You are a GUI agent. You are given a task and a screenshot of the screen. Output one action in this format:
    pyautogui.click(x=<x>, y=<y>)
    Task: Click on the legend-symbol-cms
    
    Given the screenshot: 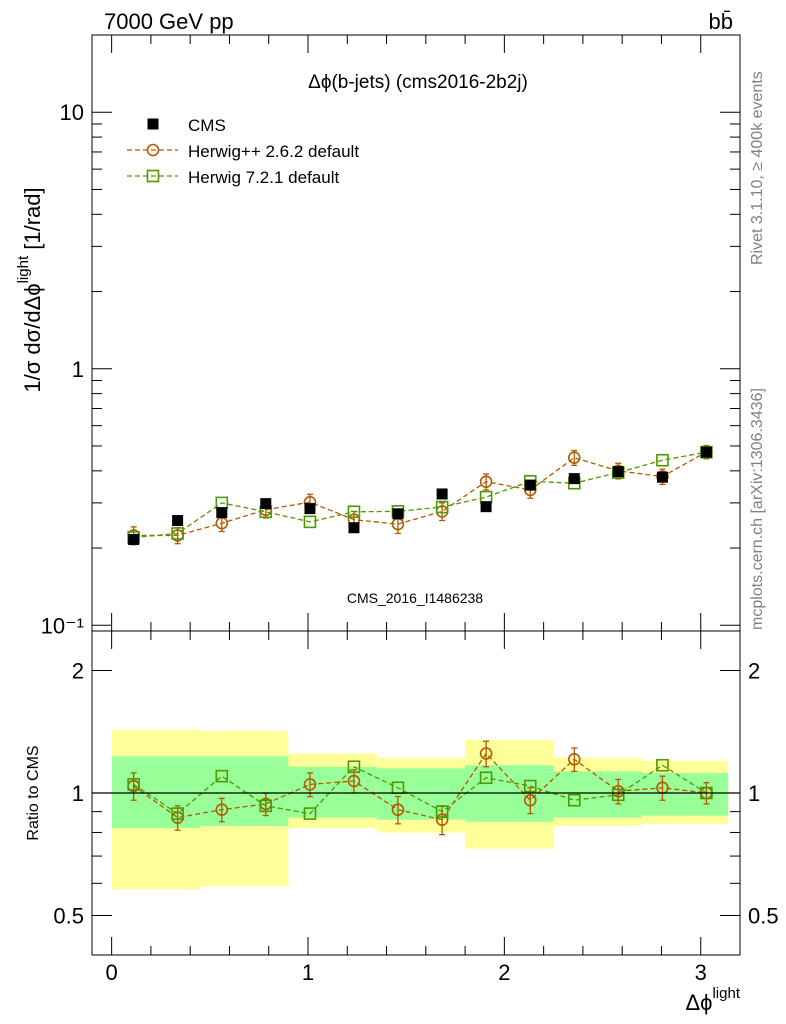 What is the action you would take?
    pyautogui.click(x=153, y=124)
    